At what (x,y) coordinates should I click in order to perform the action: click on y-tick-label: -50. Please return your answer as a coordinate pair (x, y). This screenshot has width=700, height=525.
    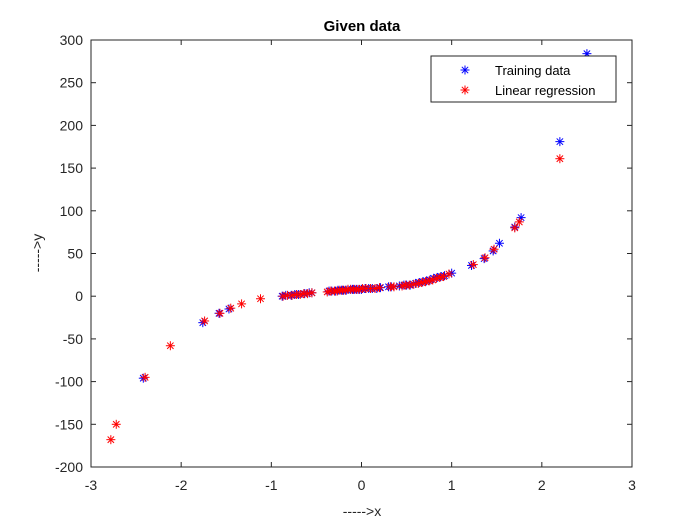
    Looking at the image, I should click on (73, 339).